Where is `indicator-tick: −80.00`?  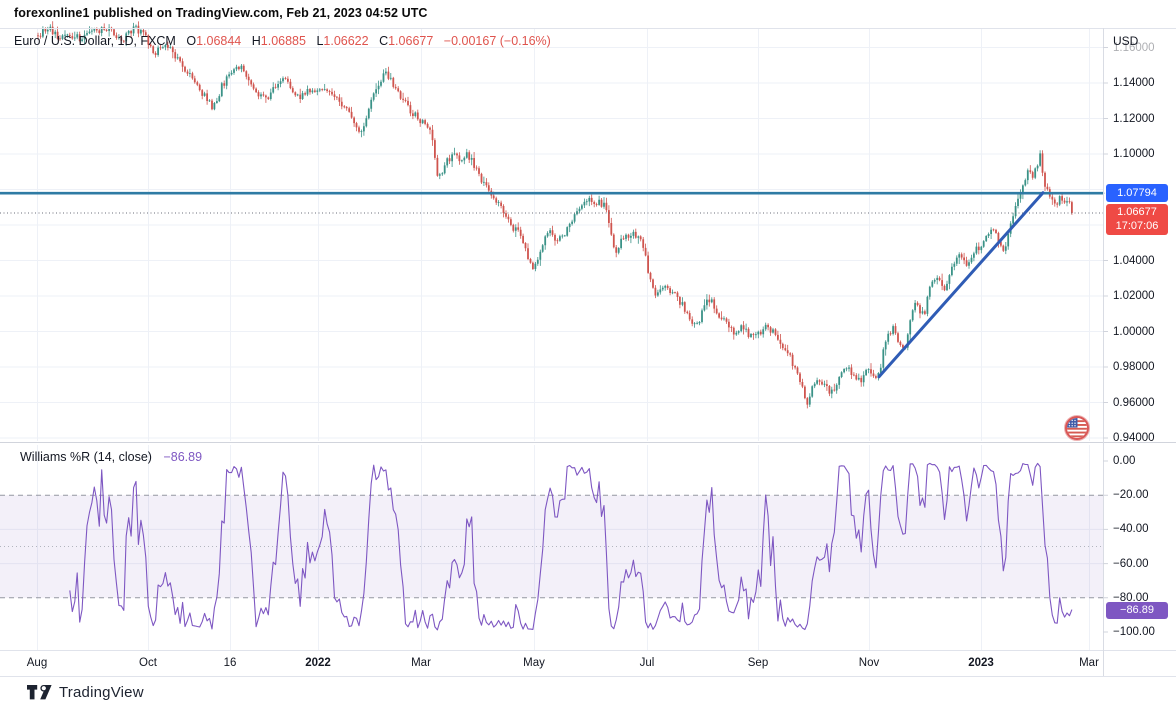 indicator-tick: −80.00 is located at coordinates (1131, 597).